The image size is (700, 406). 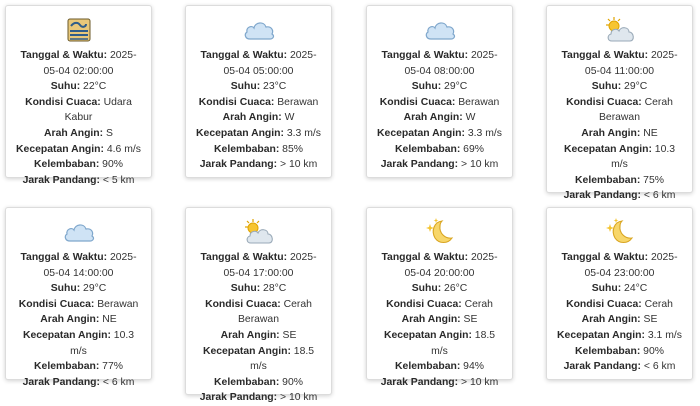 What do you see at coordinates (78, 265) in the screenshot?
I see `datetime-row: Tanggal & Waktu: 2025-05-04 14:00:00` at bounding box center [78, 265].